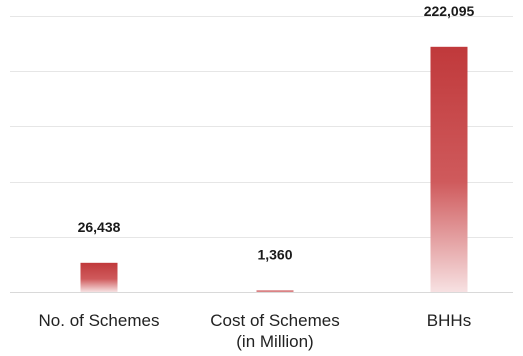  I want to click on x-tick-label-2: BHHs, so click(449, 320).